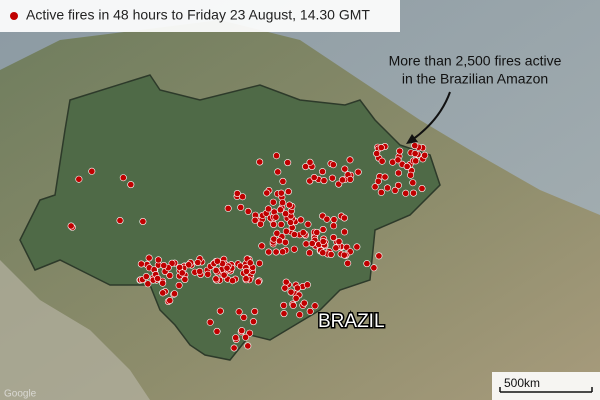 This screenshot has height=400, width=600. Describe the element at coordinates (546, 390) in the screenshot. I see `scale-bar` at that location.